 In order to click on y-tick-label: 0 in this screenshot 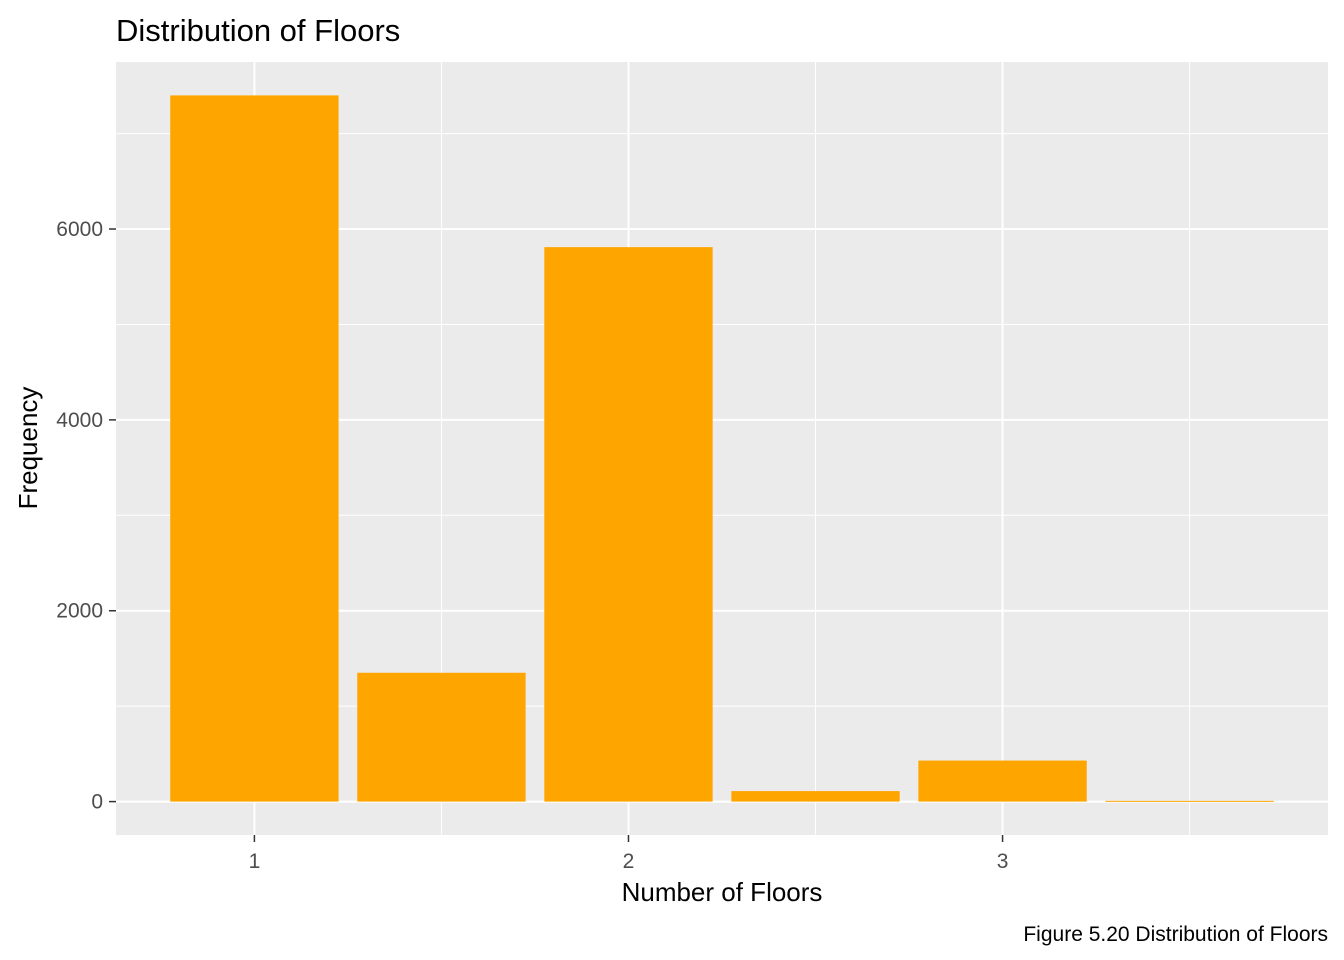, I will do `click(97, 802)`.